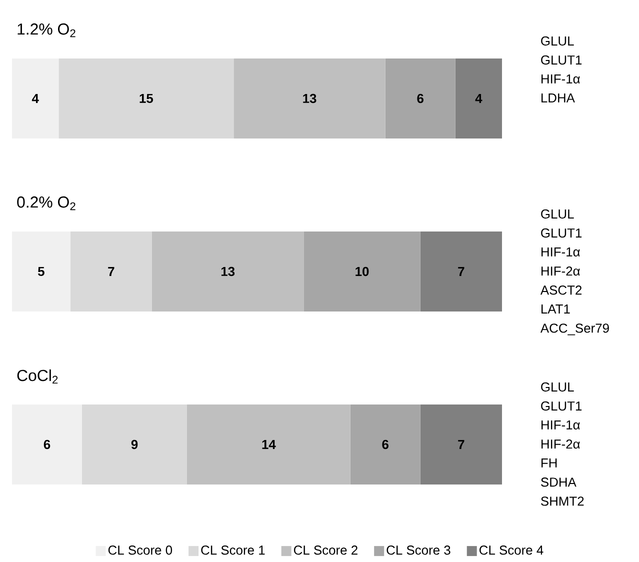  What do you see at coordinates (140, 550) in the screenshot?
I see `legend-label: CL Score 0` at bounding box center [140, 550].